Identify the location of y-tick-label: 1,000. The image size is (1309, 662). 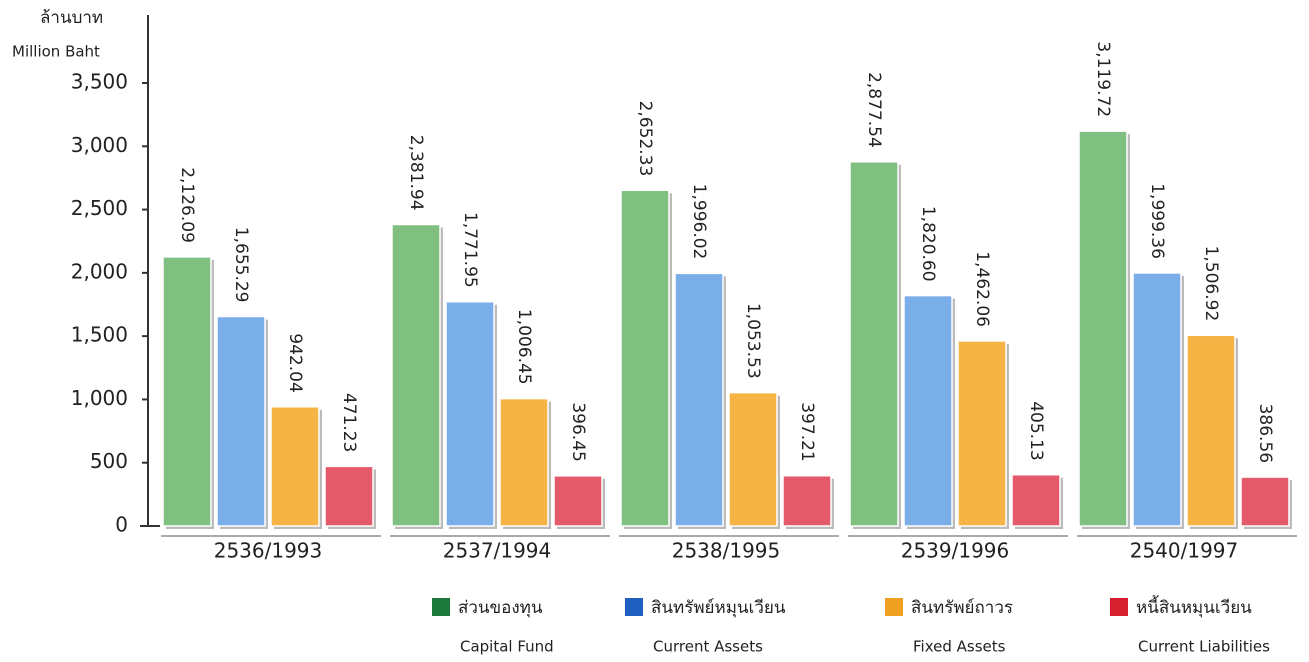
(99, 398).